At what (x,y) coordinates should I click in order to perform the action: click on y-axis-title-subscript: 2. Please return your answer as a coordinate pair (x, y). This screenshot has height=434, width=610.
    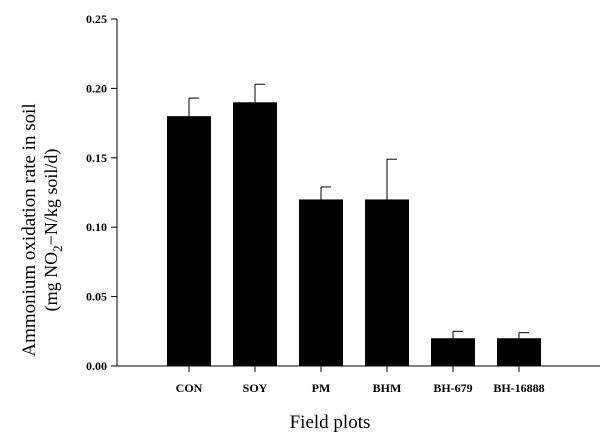
    Looking at the image, I should click on (57, 248).